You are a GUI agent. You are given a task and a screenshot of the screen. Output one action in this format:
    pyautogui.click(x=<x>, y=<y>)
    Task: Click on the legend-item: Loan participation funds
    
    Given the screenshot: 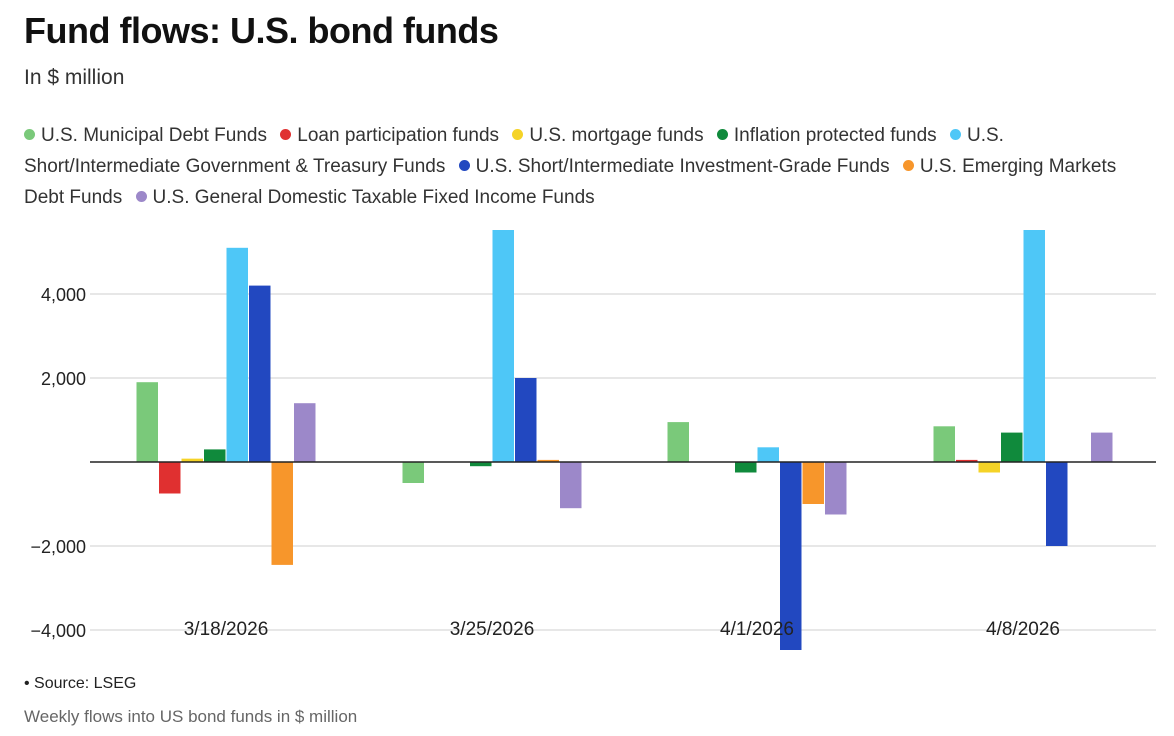 What is the action you would take?
    pyautogui.click(x=389, y=135)
    